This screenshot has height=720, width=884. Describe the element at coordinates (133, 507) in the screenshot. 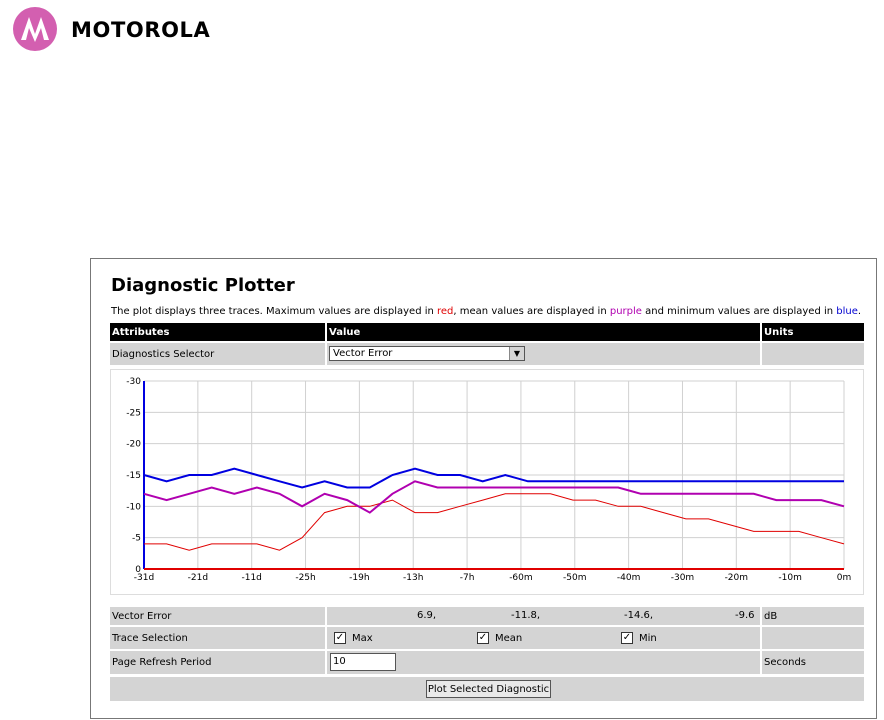

I see `y-tick-label: -10` at that location.